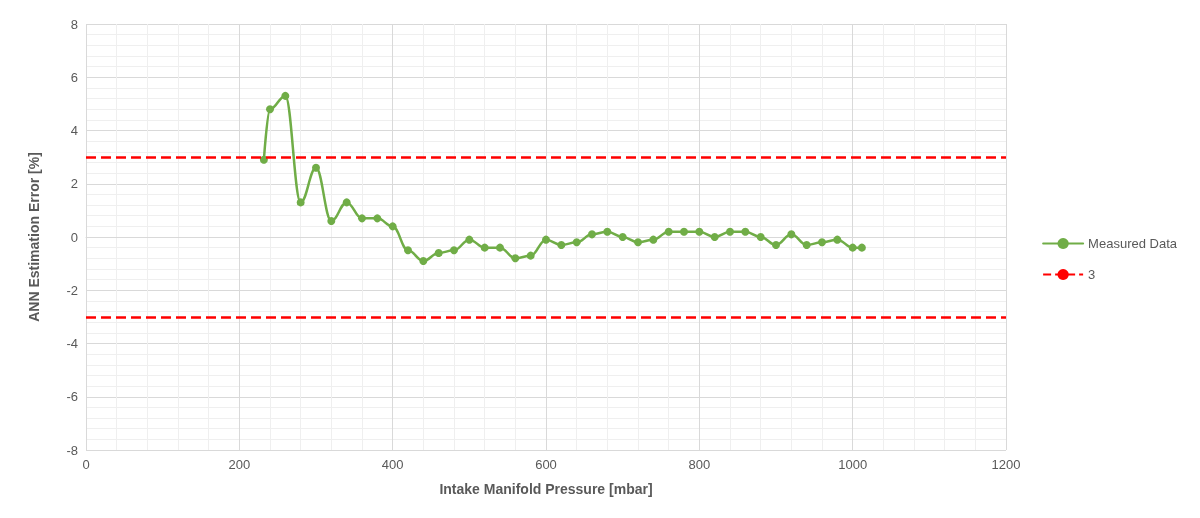 The height and width of the screenshot is (518, 1200). Describe the element at coordinates (1006, 464) in the screenshot. I see `x-tick-label: 1200` at that location.